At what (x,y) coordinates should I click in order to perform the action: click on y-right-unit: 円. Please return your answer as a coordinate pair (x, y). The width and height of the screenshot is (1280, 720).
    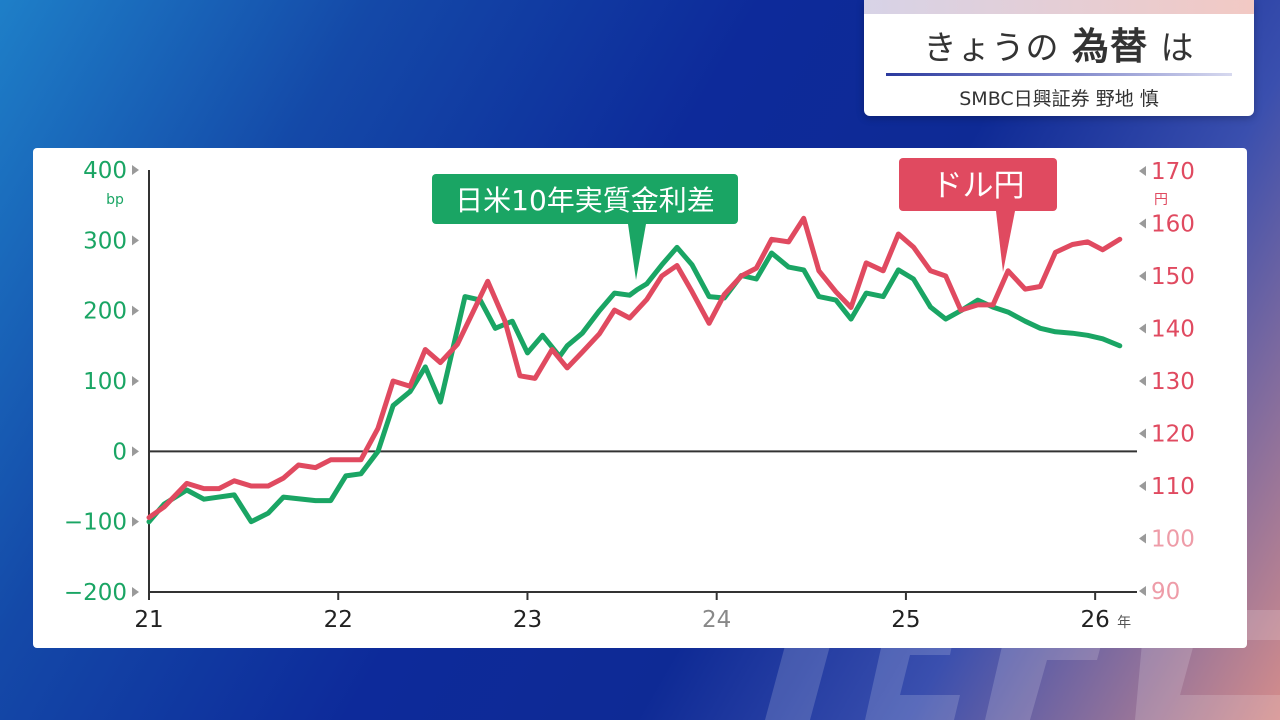
    Looking at the image, I should click on (1161, 200).